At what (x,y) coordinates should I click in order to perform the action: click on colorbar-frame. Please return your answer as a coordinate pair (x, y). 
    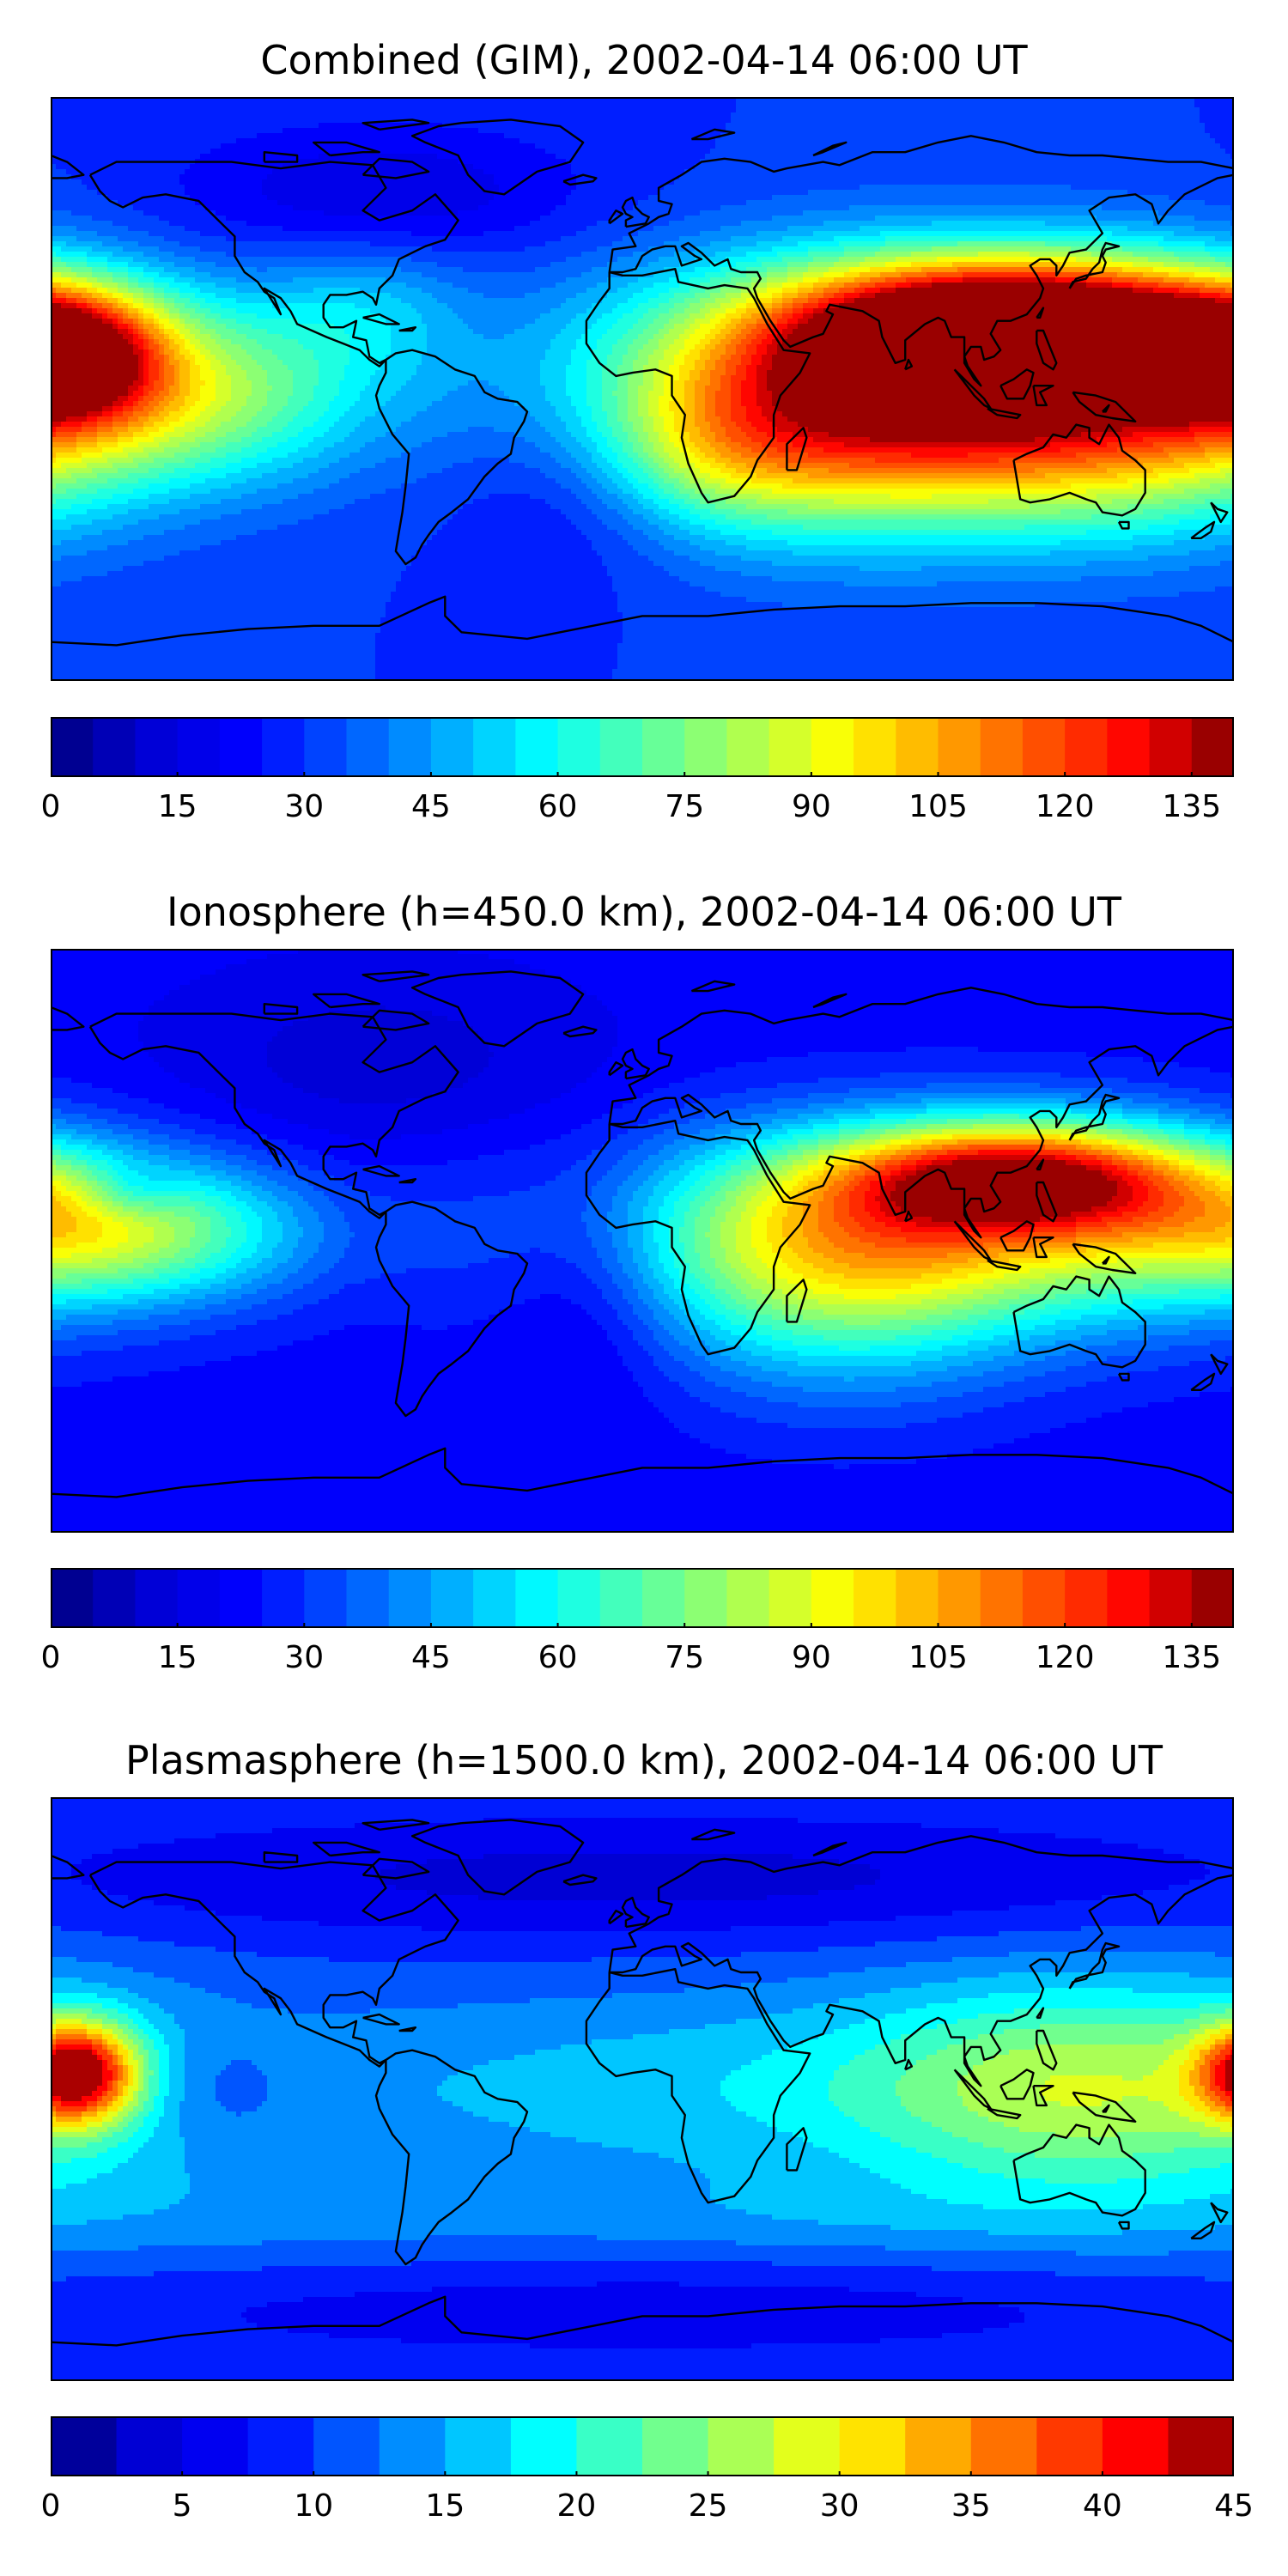
    Looking at the image, I should click on (642, 1598).